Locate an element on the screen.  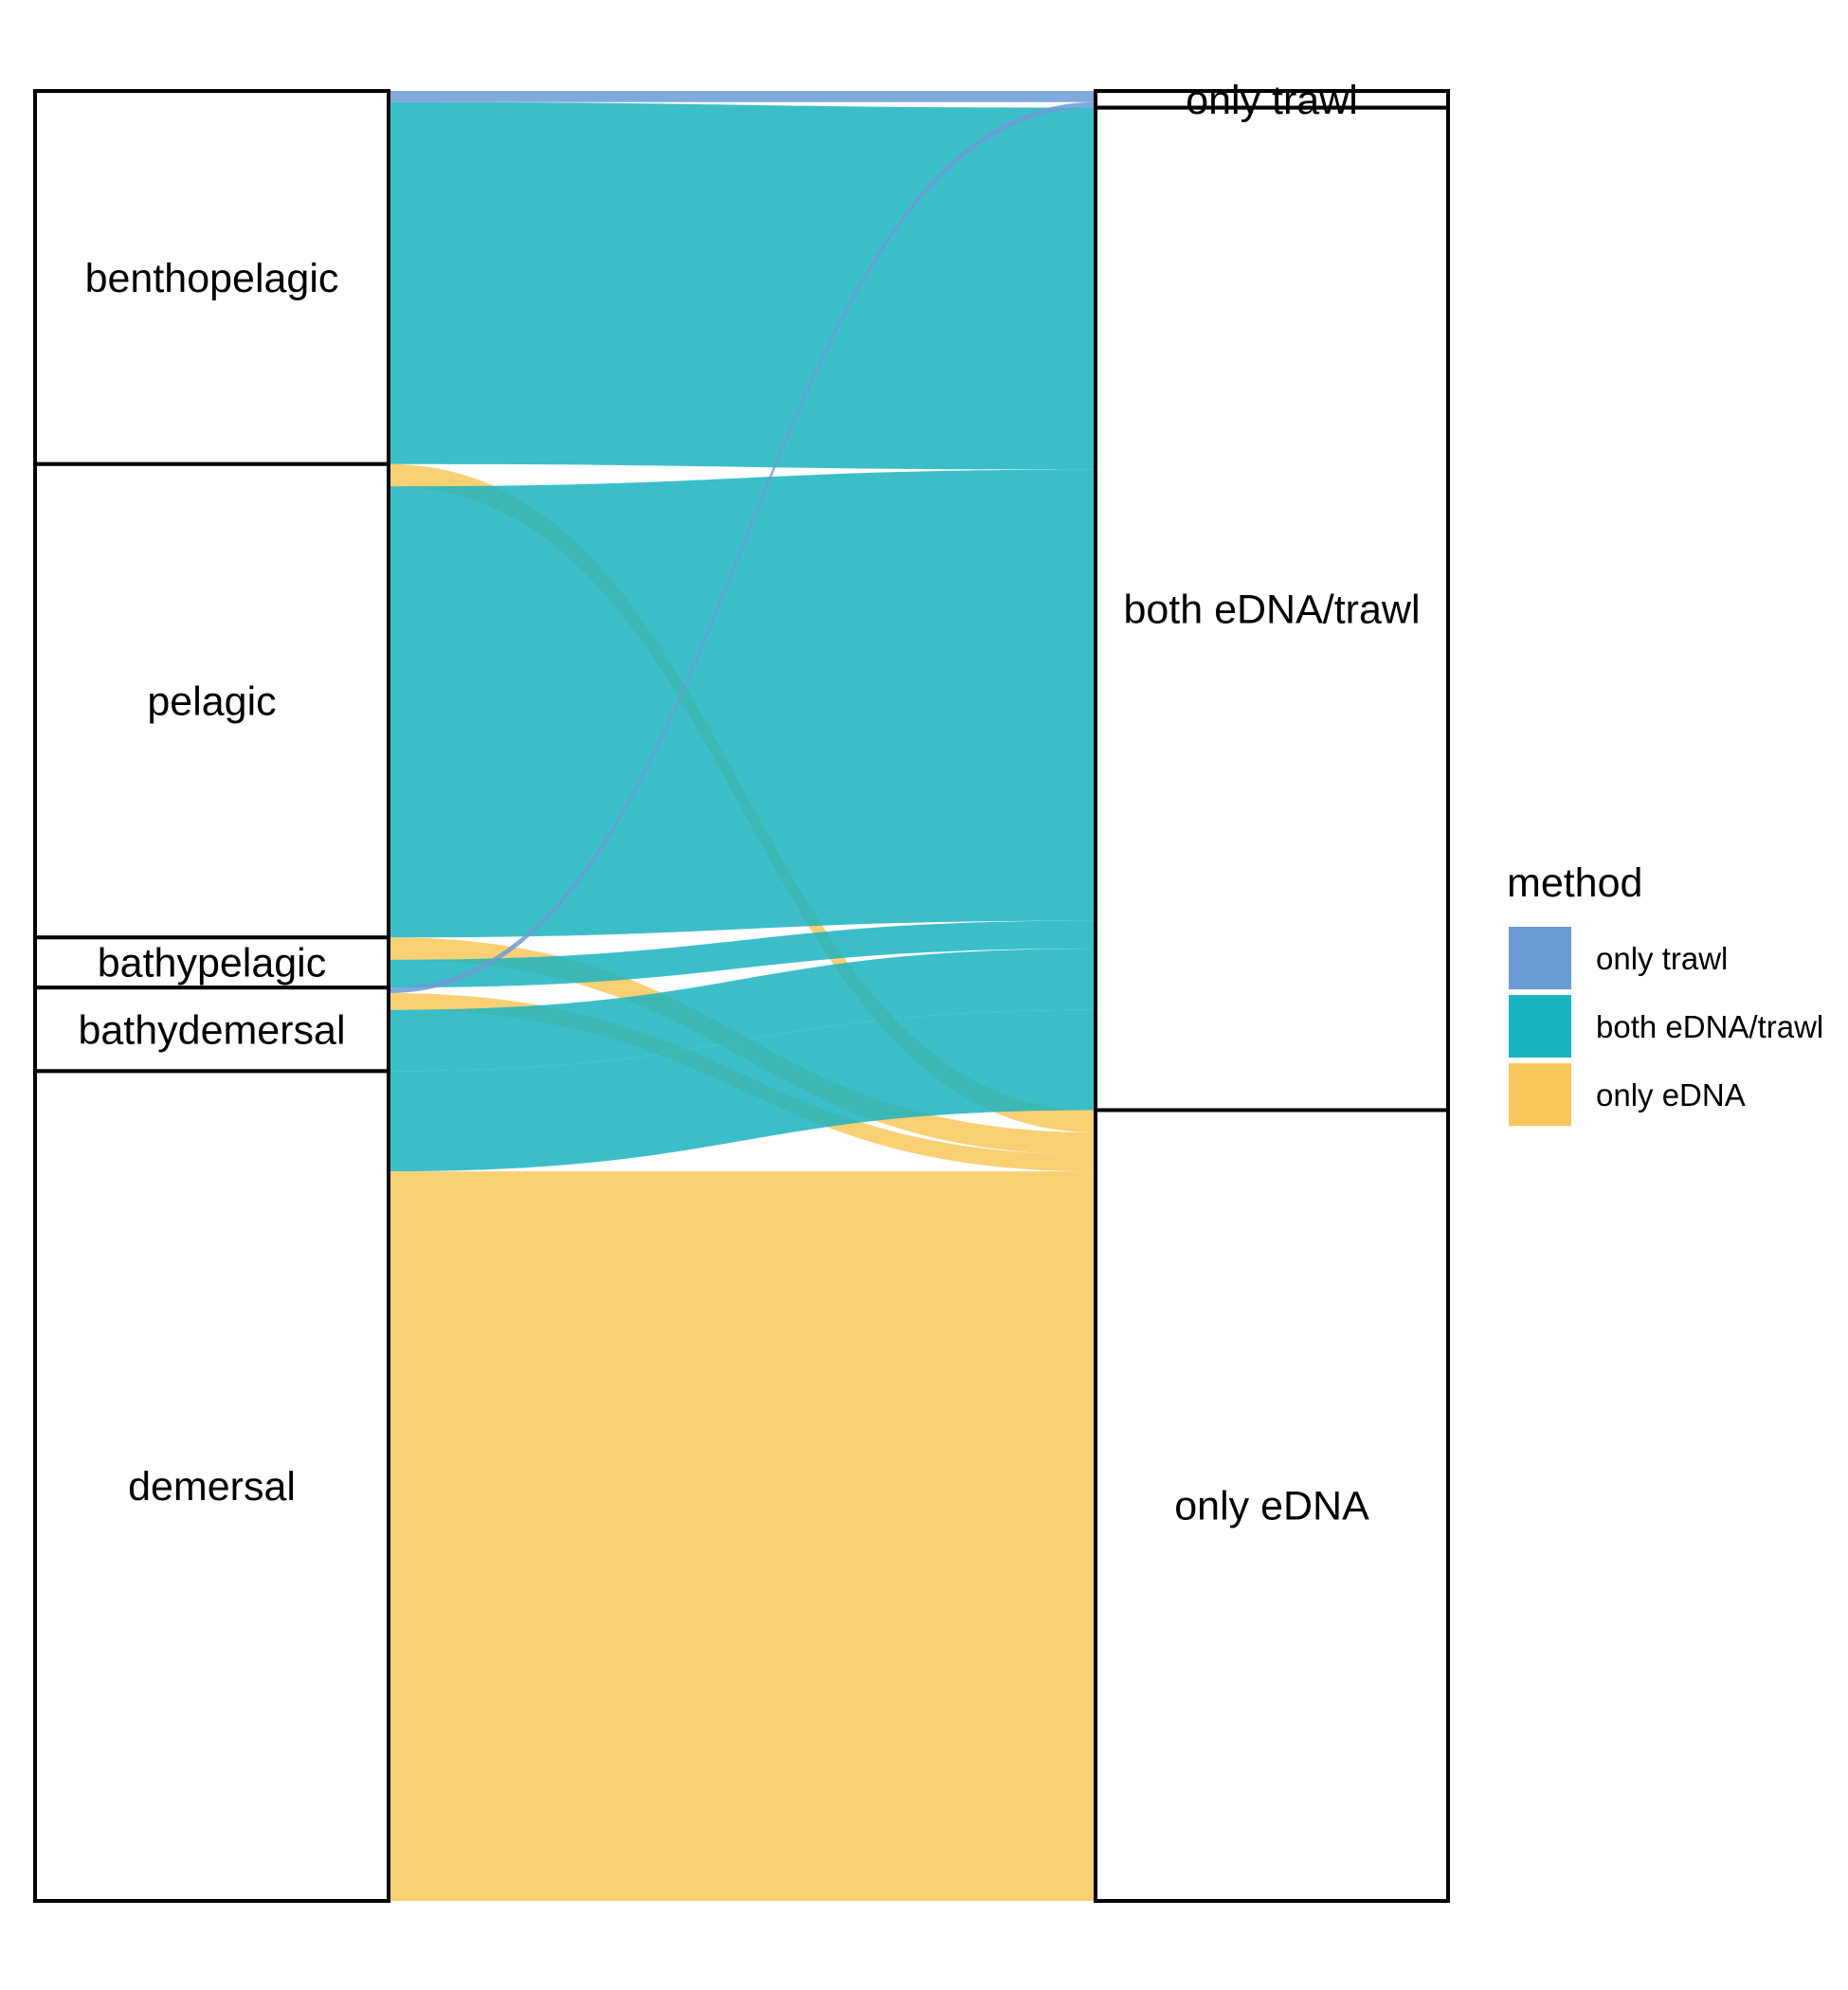
legend-swatch-only-edna is located at coordinates (1540, 1094).